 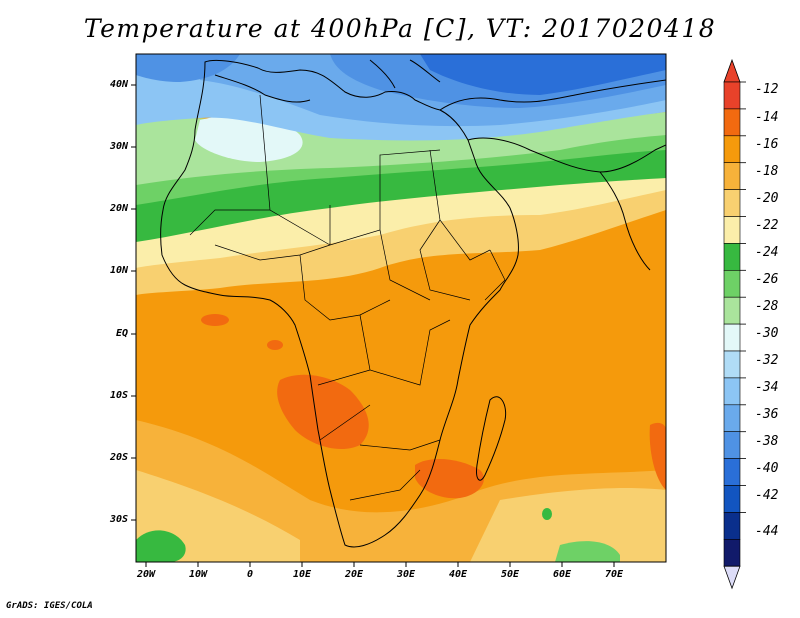 What do you see at coordinates (118, 519) in the screenshot?
I see `lat-label-30s: 30S` at bounding box center [118, 519].